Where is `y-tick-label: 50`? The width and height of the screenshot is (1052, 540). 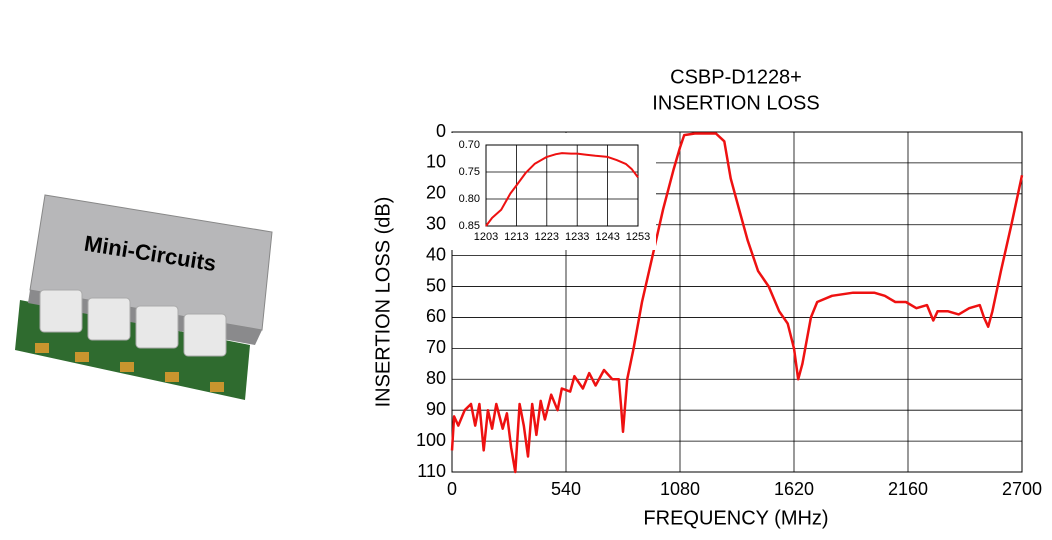 y-tick-label: 50 is located at coordinates (436, 285).